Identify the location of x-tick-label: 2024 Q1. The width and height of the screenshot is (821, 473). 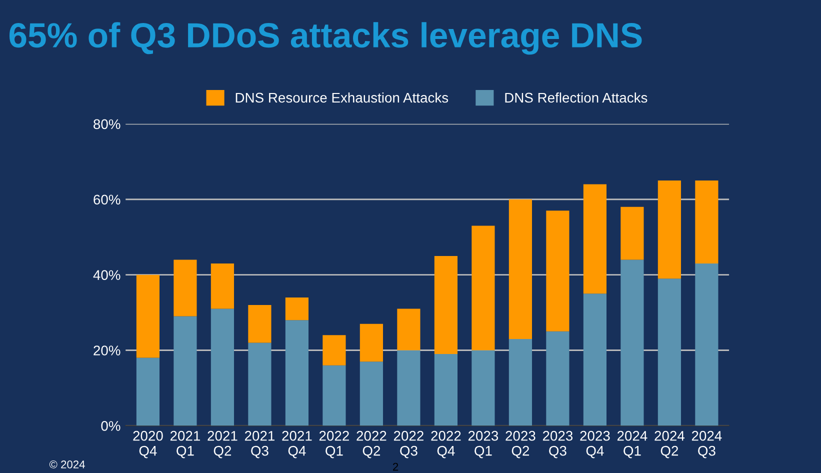
(632, 444).